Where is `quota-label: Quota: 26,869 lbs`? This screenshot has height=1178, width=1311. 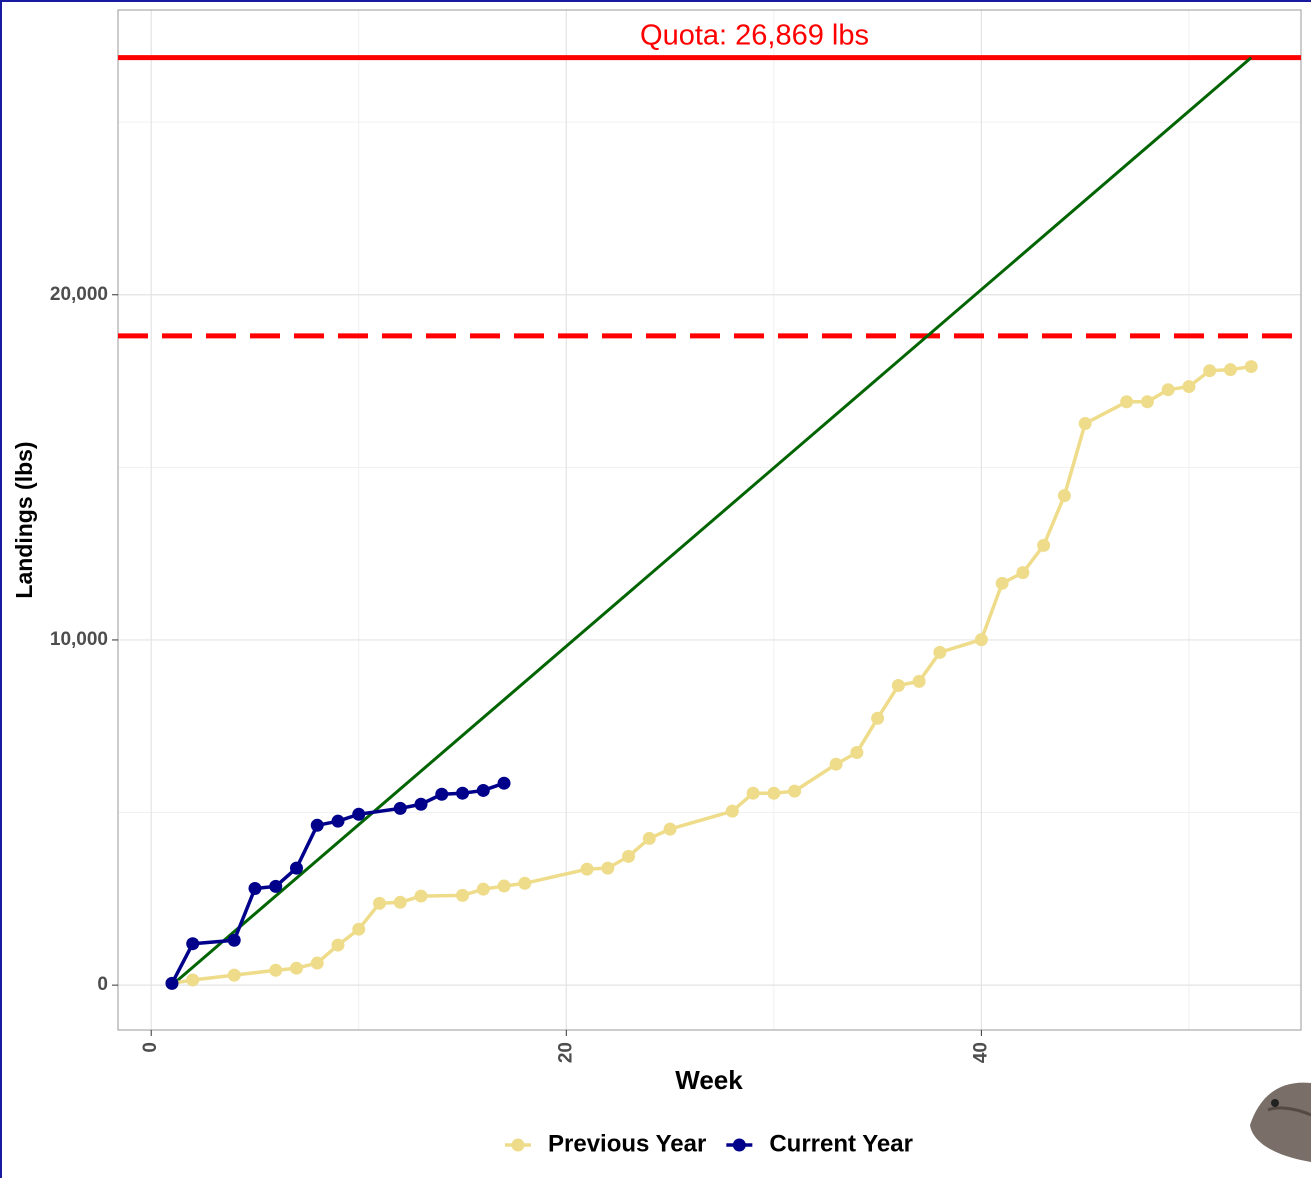
quota-label: Quota: 26,869 lbs is located at coordinates (754, 35).